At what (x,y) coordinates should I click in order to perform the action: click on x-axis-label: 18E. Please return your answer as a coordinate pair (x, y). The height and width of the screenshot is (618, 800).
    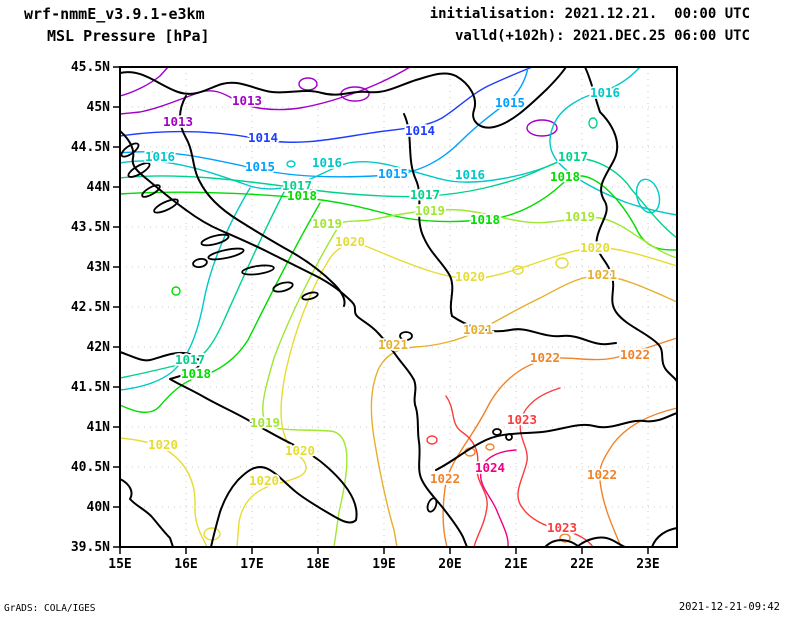
    Looking at the image, I should click on (317, 564).